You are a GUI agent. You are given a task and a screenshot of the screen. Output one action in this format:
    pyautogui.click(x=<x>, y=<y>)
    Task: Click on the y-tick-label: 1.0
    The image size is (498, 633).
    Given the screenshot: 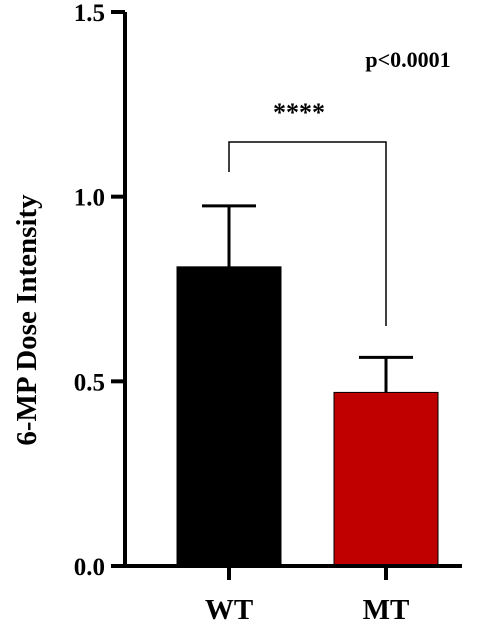 What is the action you would take?
    pyautogui.click(x=89, y=198)
    